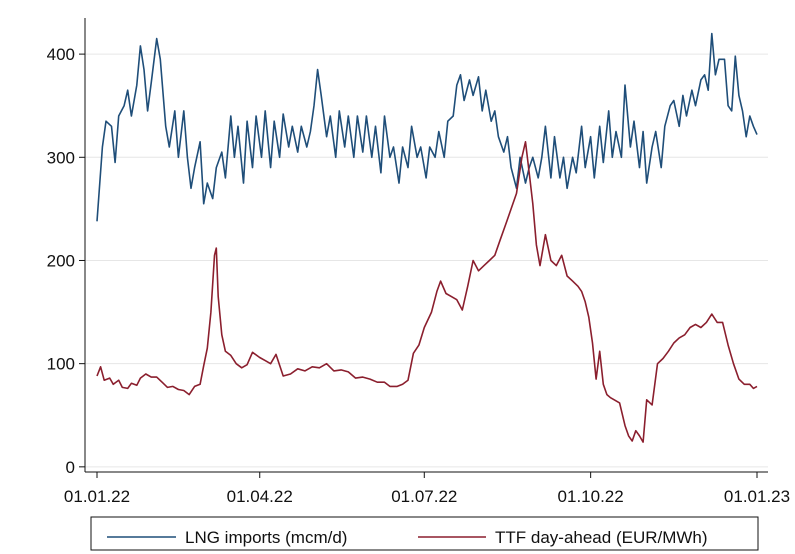 The image size is (795, 554). What do you see at coordinates (424, 496) in the screenshot?
I see `x-tick-label: 01.07.22` at bounding box center [424, 496].